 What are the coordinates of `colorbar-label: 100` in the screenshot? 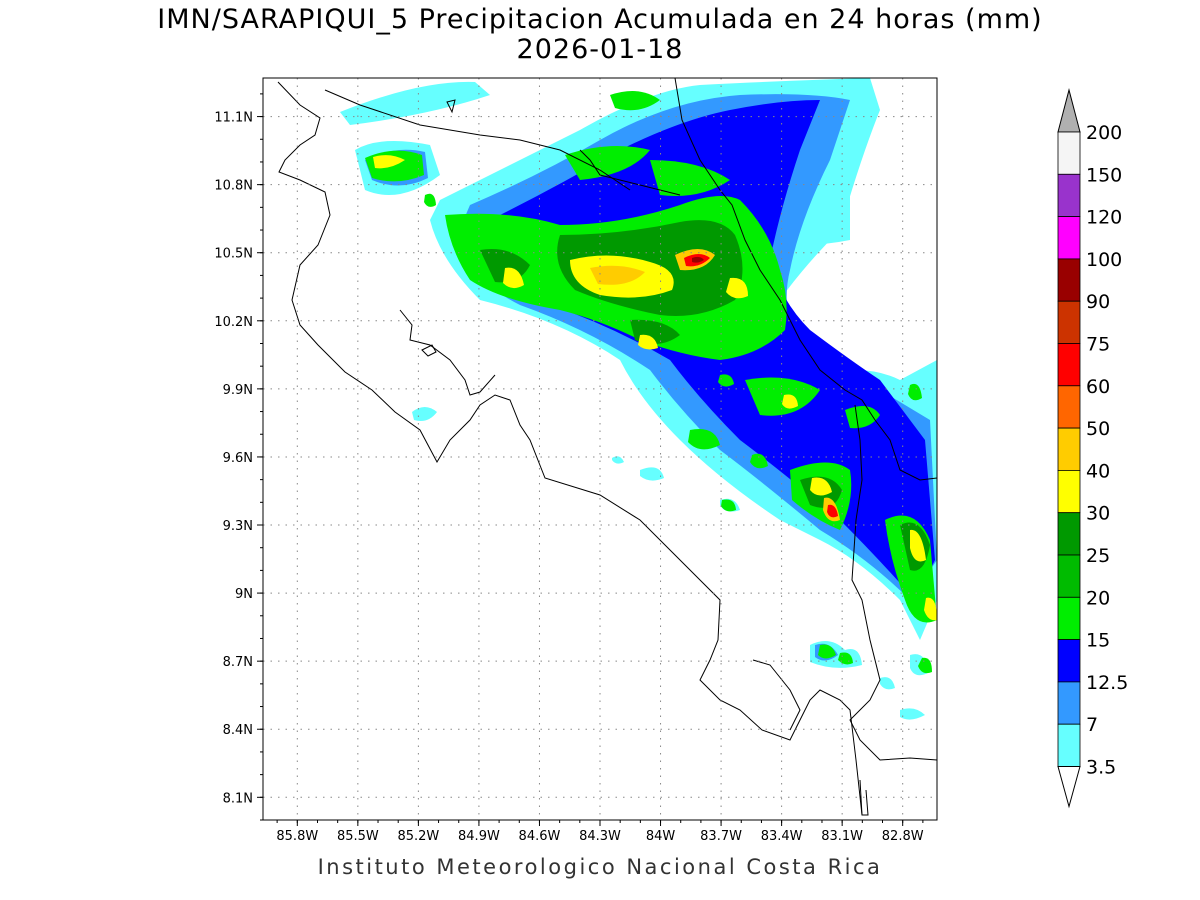 It's located at (1104, 260).